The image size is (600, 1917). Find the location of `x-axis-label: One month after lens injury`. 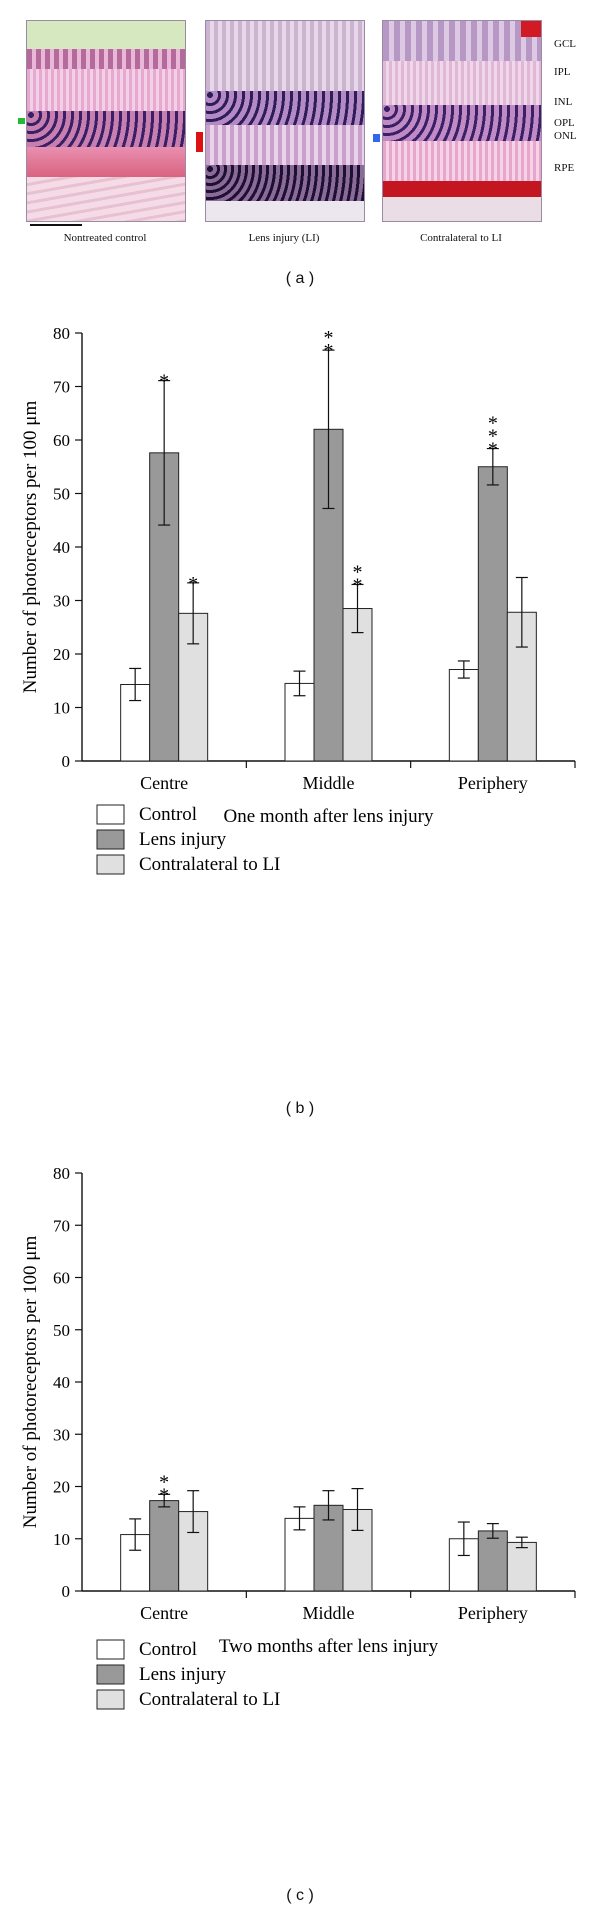

x-axis-label: One month after lens injury is located at coordinates (328, 816).